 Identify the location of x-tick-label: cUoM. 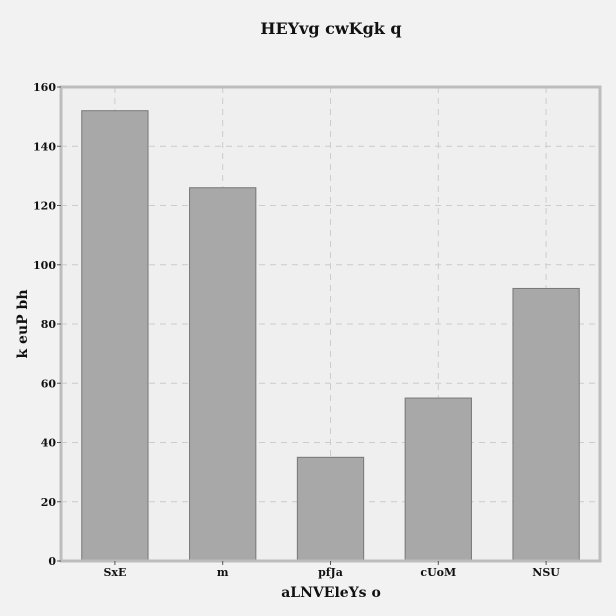
(438, 572).